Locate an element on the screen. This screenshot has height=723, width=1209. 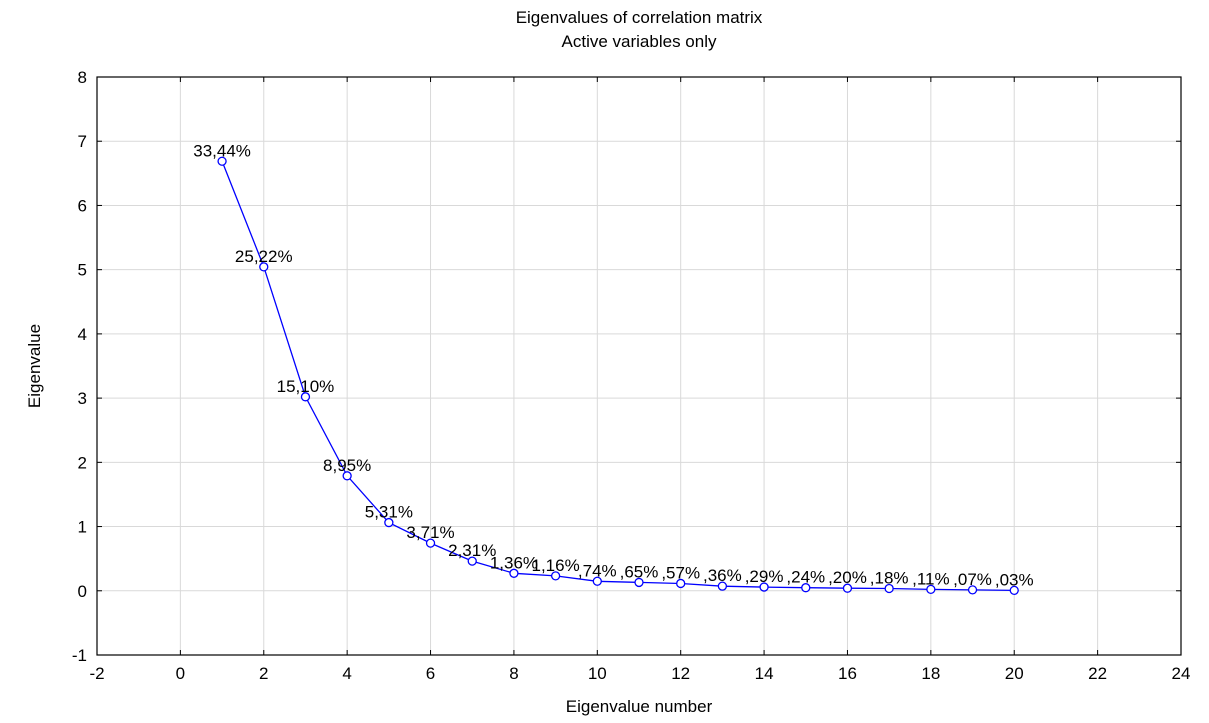
data-label: 1,36% is located at coordinates (514, 562).